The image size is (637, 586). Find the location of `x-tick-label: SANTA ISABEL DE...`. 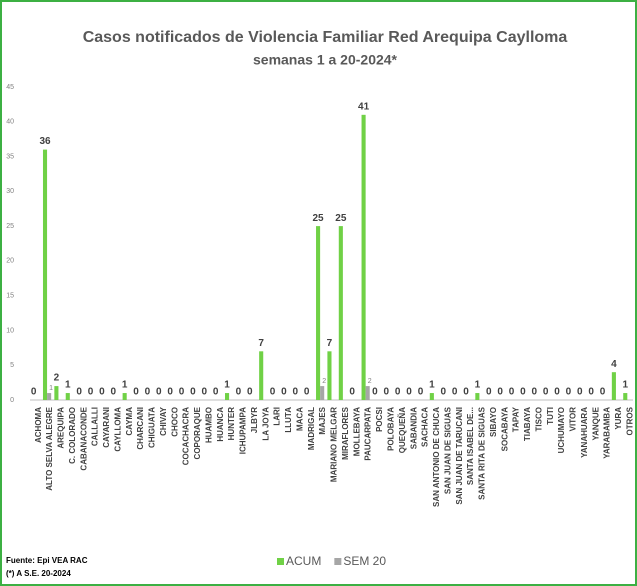

x-tick-label: SANTA ISABEL DE... is located at coordinates (470, 446).